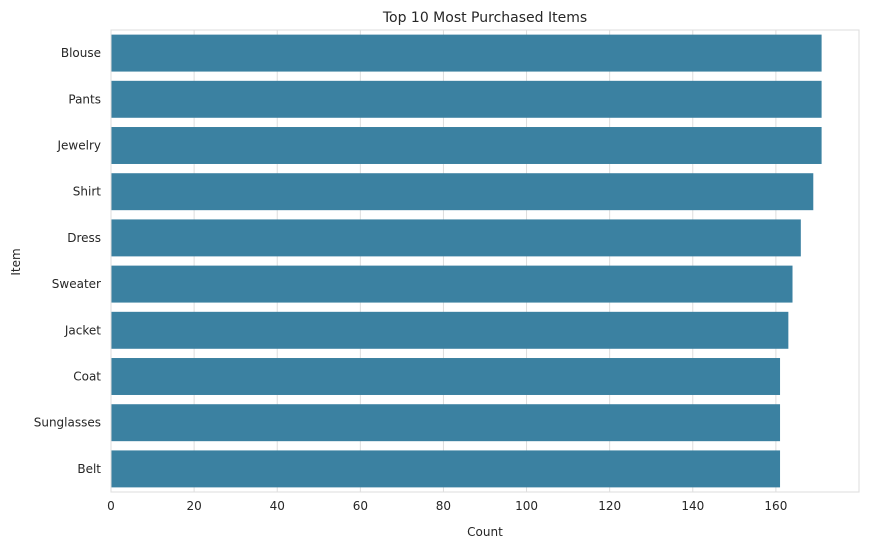 The image size is (896, 545). What do you see at coordinates (360, 506) in the screenshot?
I see `x-tick-label: 60` at bounding box center [360, 506].